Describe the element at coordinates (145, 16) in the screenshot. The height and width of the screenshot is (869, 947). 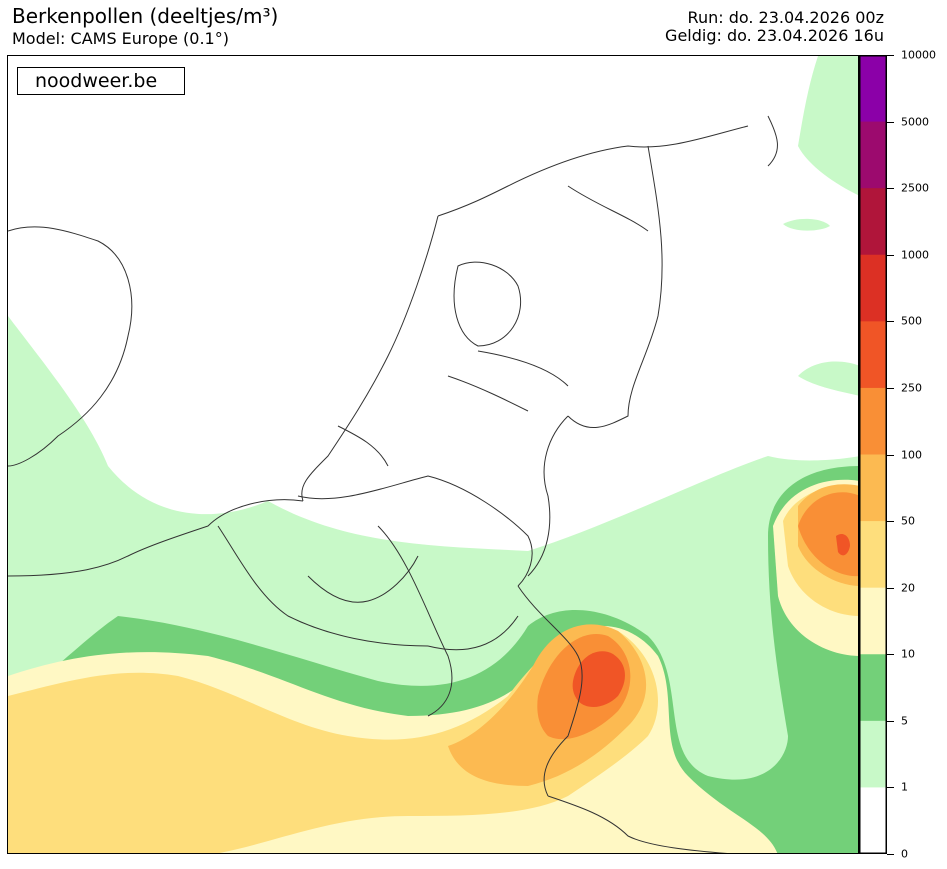
I see `map-title: Berkenpollen (deeltjes/m³)` at that location.